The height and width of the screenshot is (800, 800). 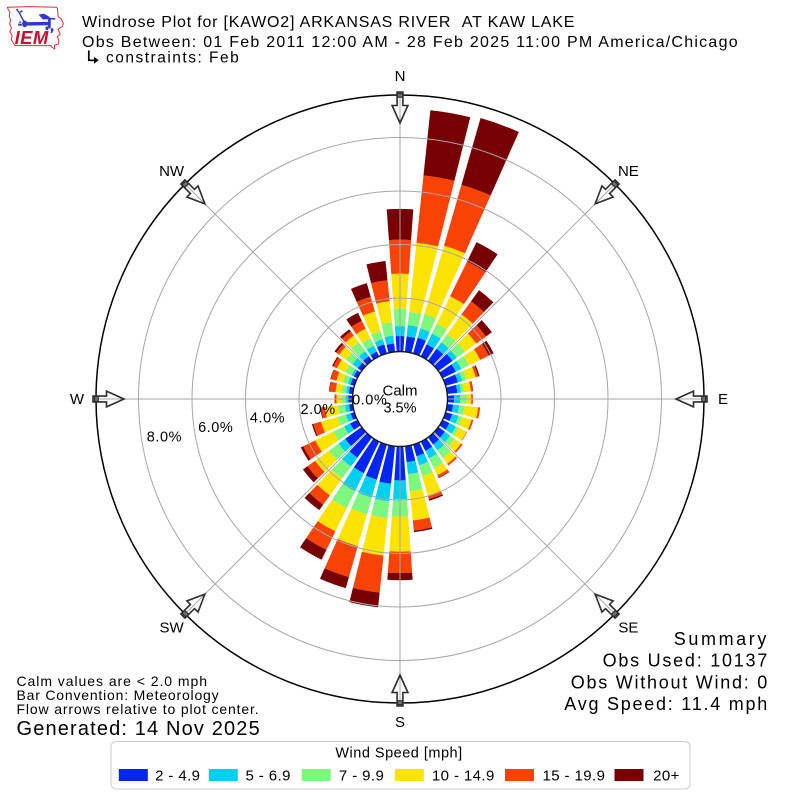 I want to click on svg-text: 5 - 6.9, so click(x=268, y=776).